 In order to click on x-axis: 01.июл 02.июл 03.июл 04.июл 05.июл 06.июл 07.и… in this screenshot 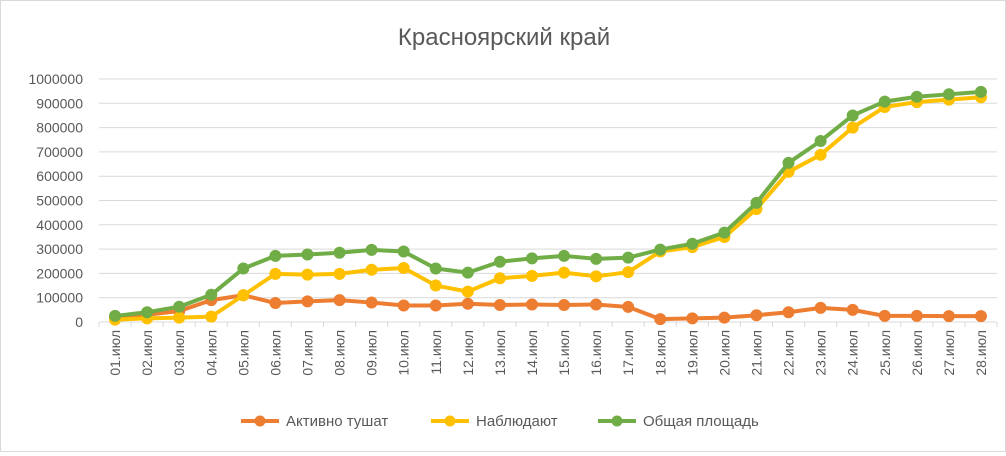, I will do `click(548, 348)`.